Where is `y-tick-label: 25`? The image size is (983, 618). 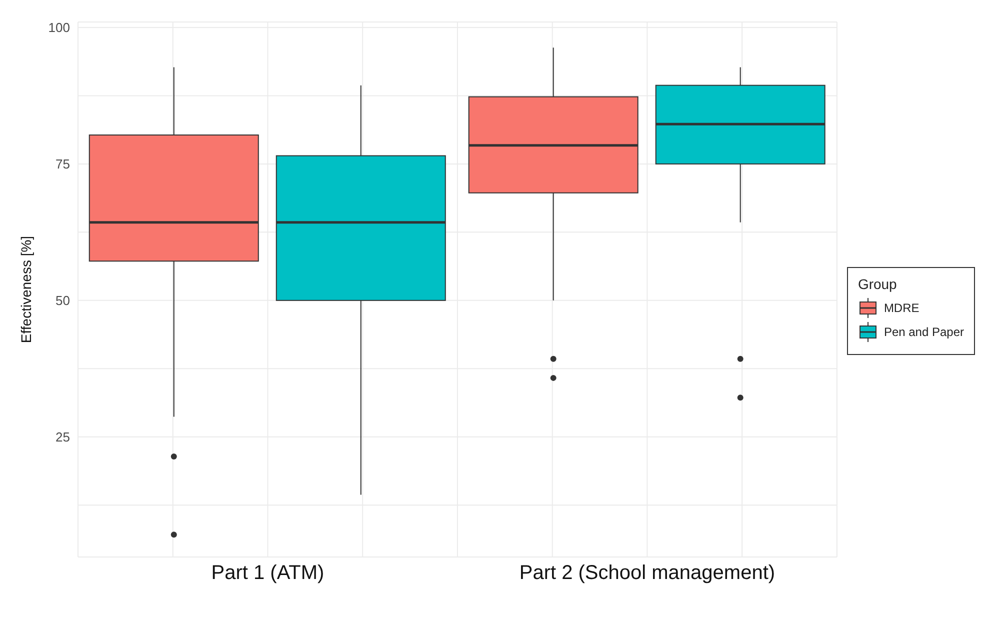
y-tick-label: 25 is located at coordinates (63, 437).